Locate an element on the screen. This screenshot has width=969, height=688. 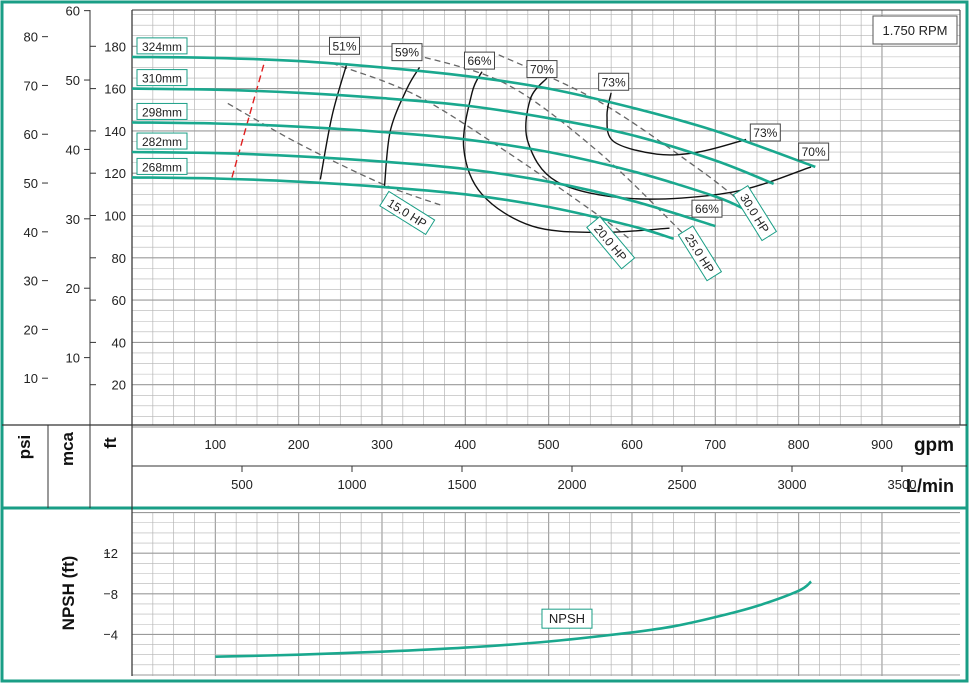
efficiency-label: 59% is located at coordinates (407, 53).